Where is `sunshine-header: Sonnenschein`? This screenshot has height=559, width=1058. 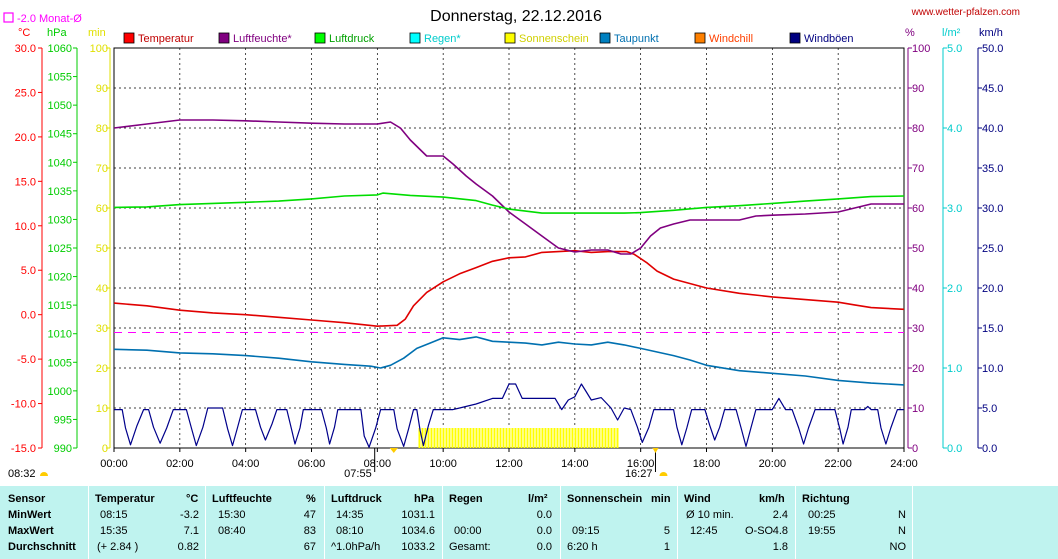
sunshine-header: Sonnenschein is located at coordinates (605, 499).